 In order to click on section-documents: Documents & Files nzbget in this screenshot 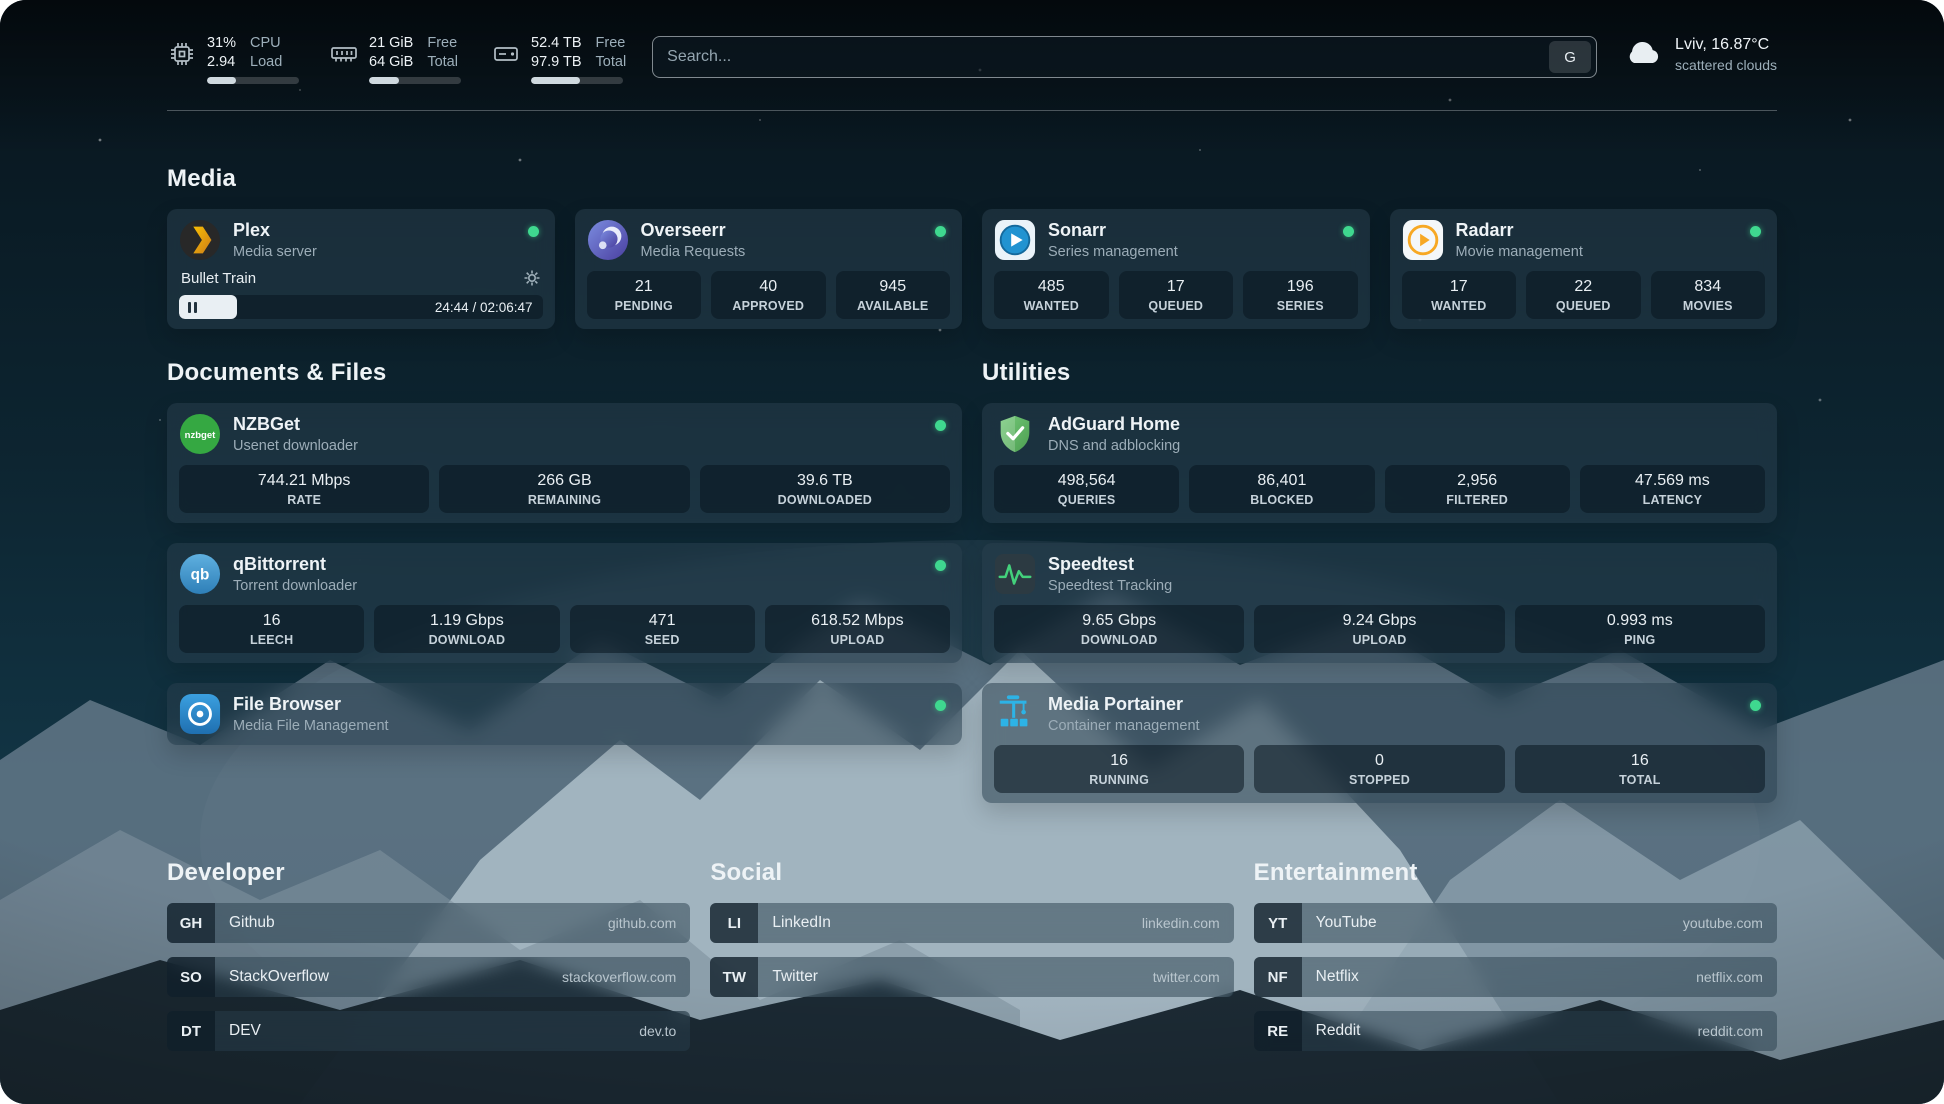, I will do `click(564, 552)`.